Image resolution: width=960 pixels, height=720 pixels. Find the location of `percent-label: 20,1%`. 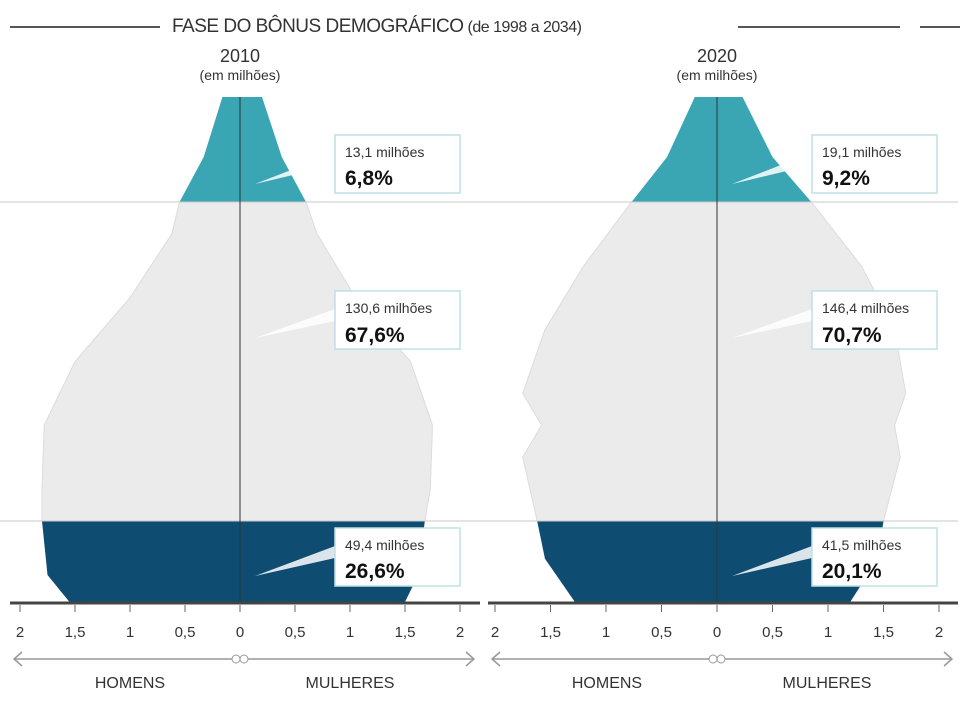

percent-label: 20,1% is located at coordinates (852, 571).